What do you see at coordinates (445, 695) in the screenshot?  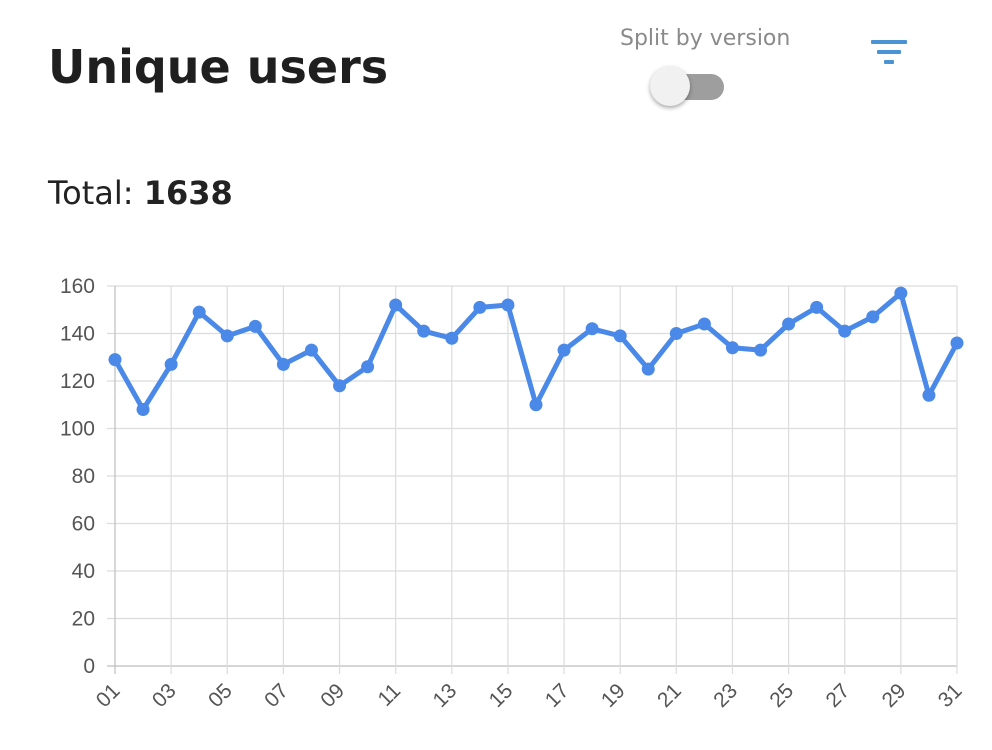 I see `x-tick-label: 13` at bounding box center [445, 695].